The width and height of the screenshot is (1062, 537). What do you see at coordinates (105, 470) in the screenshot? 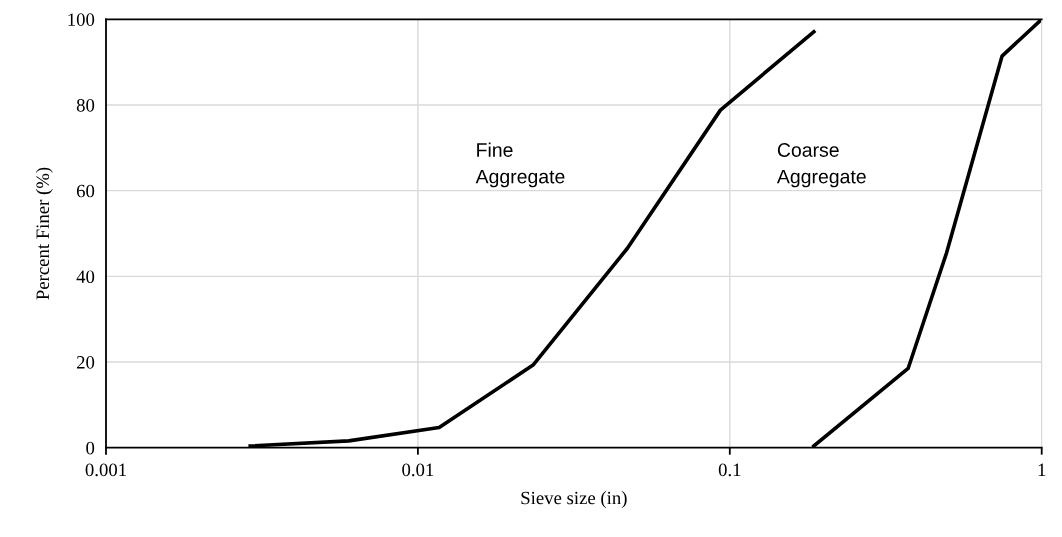
I see `x-tick-label: 0.001` at bounding box center [105, 470].